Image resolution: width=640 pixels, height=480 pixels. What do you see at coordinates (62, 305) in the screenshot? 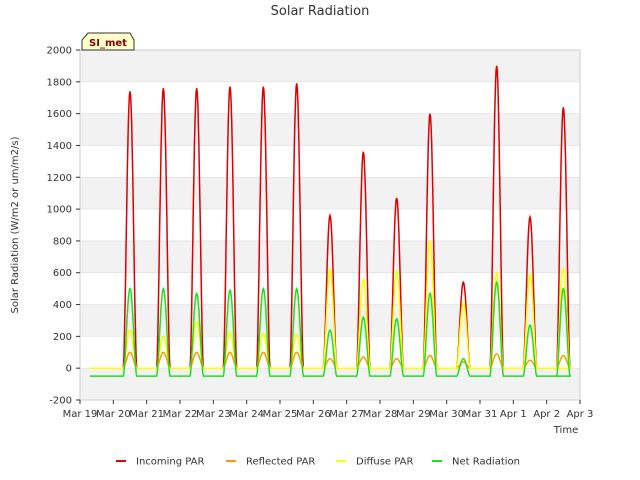
I see `y-tick-label: 400` at bounding box center [62, 305].